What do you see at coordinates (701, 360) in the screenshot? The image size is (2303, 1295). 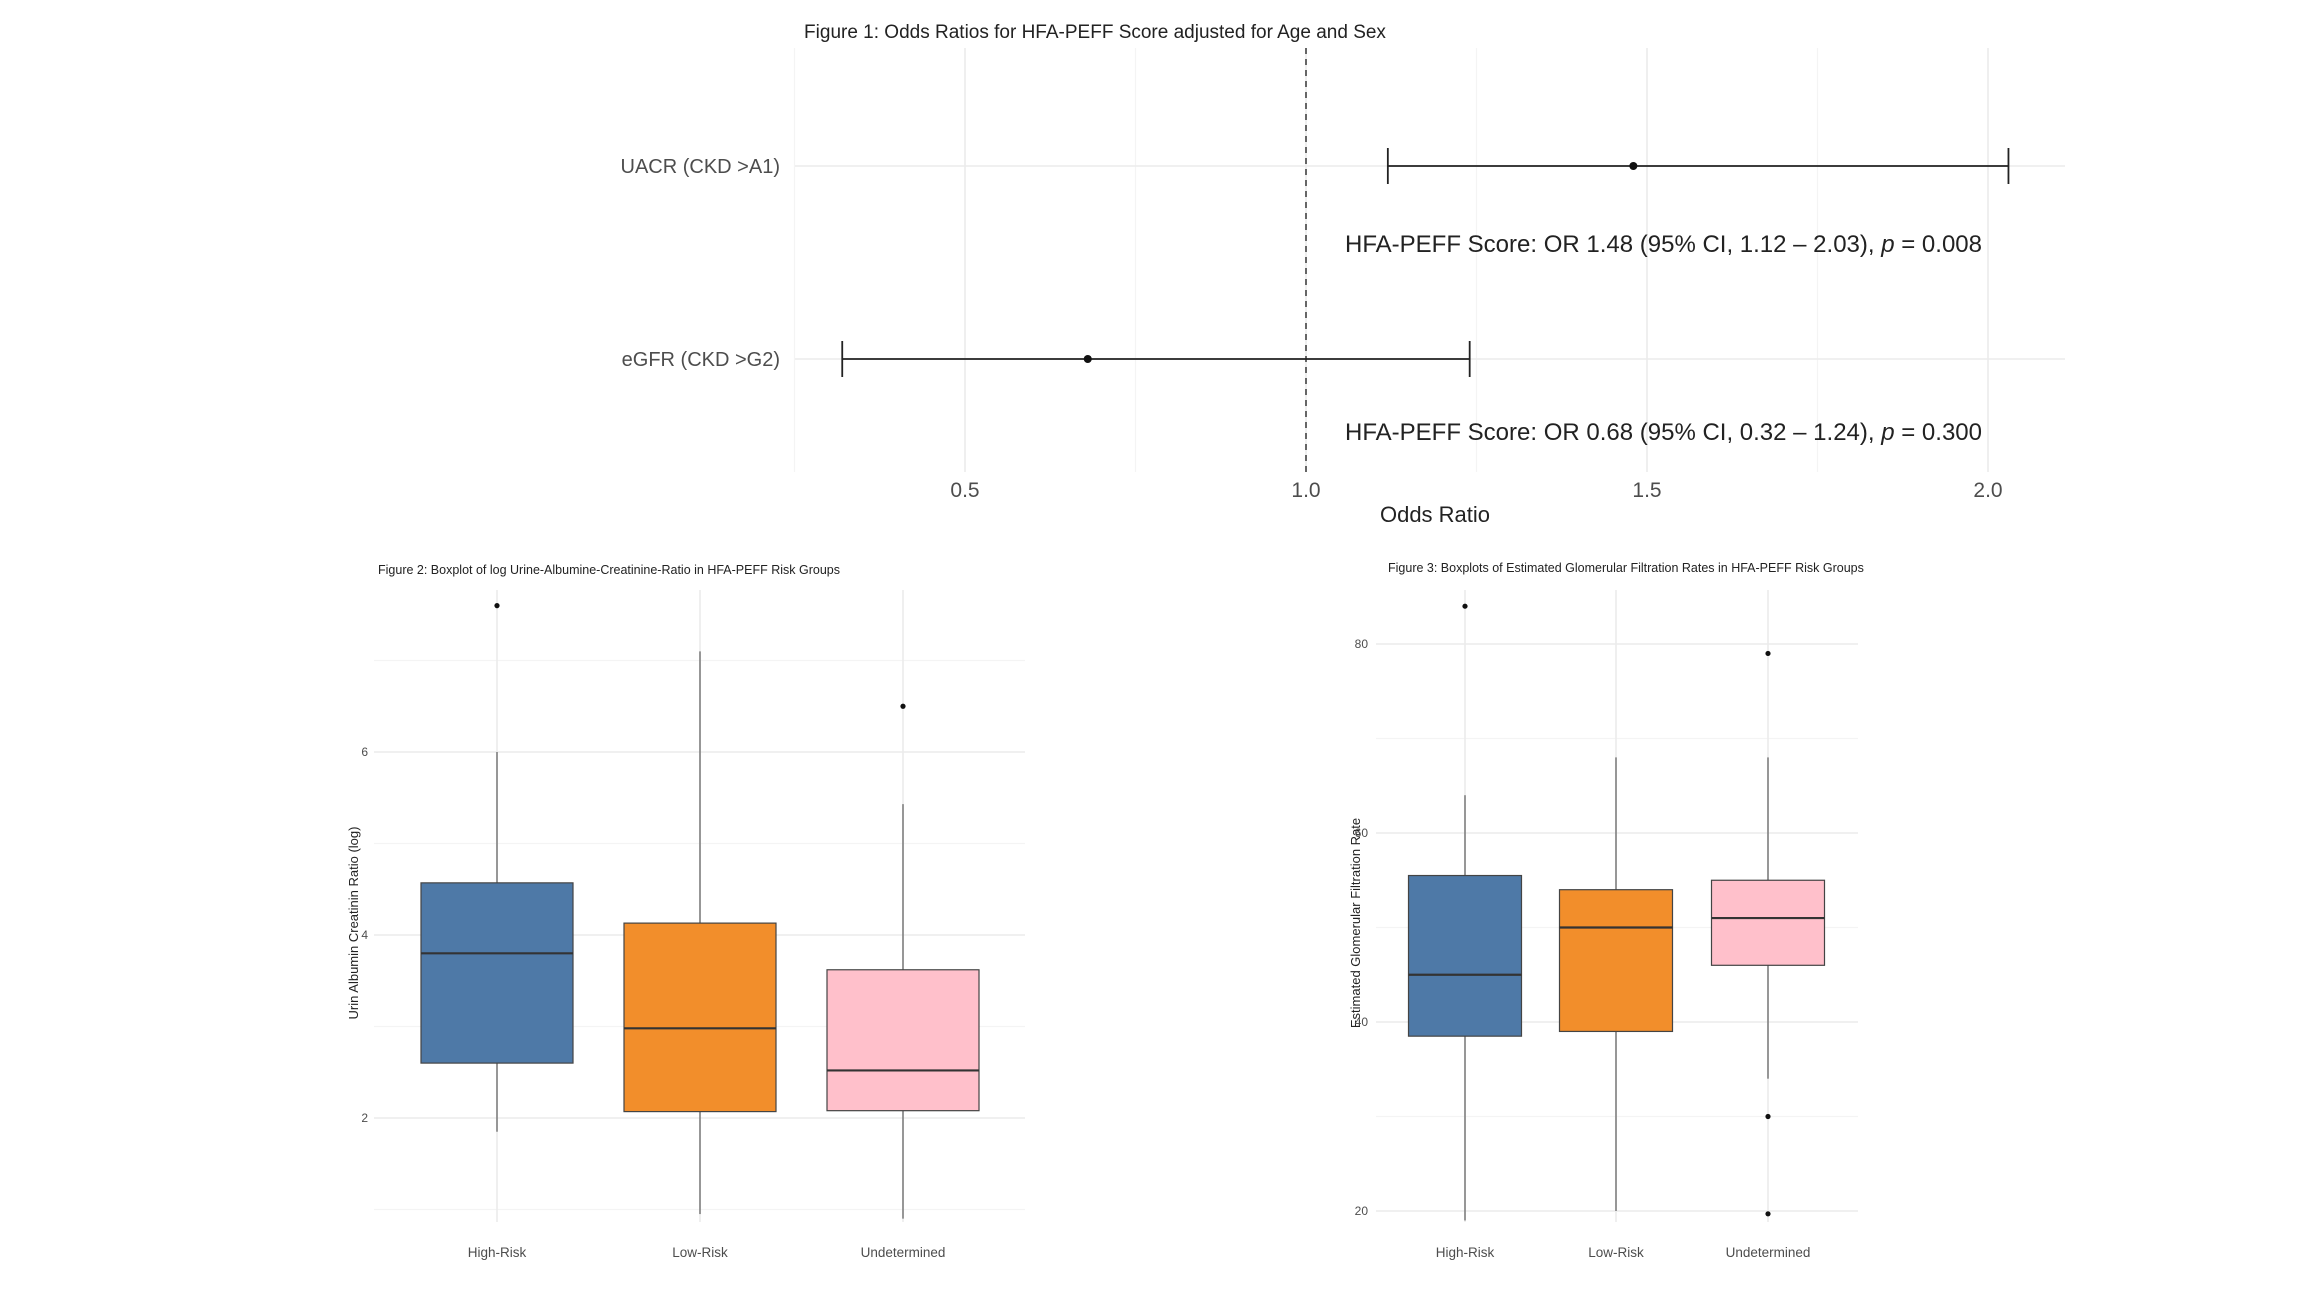 I see `forest-row-label: eGFR (CKD >G2)` at bounding box center [701, 360].